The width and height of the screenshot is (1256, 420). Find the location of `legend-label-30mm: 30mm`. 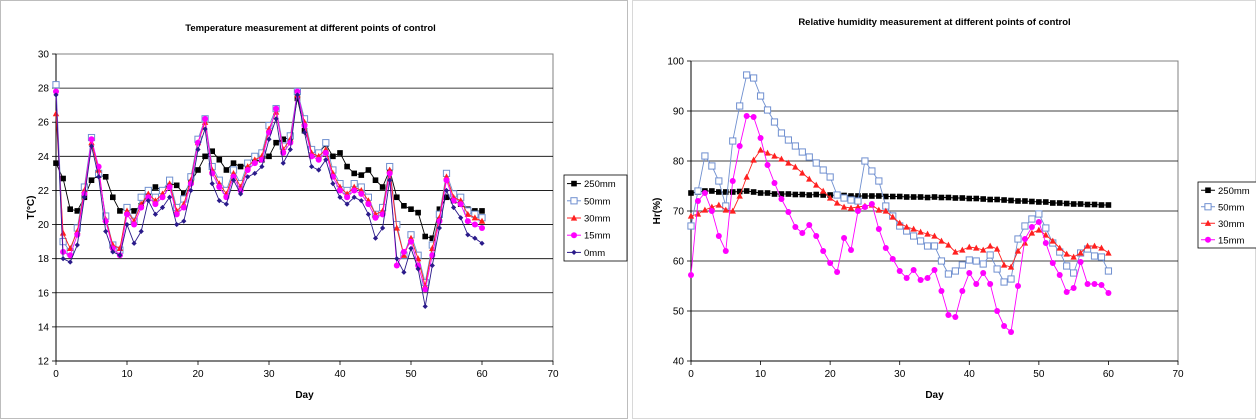

legend-label-30mm: 30mm is located at coordinates (1231, 224).